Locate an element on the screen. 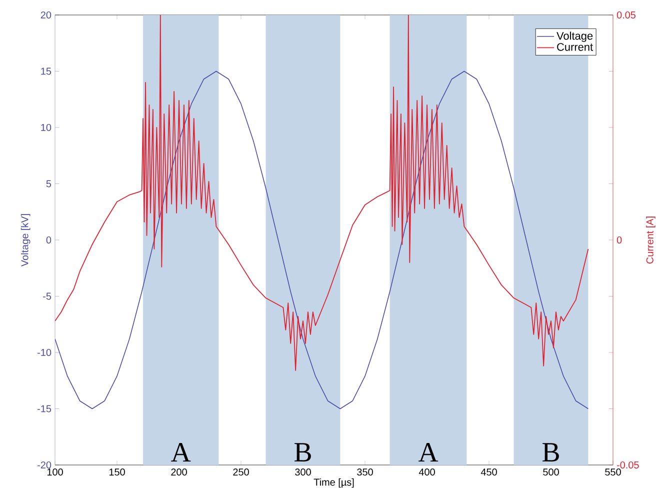 The height and width of the screenshot is (503, 670). y-tick-label: -20 is located at coordinates (45, 465).